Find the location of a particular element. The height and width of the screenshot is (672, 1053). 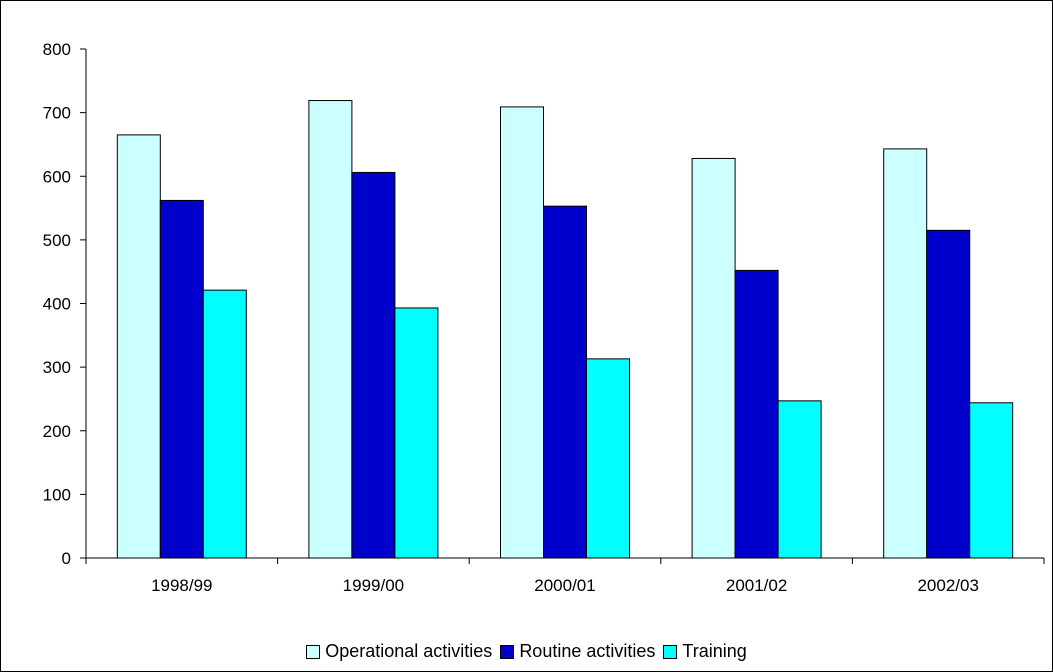

y-tick-label: 200 is located at coordinates (57, 431).